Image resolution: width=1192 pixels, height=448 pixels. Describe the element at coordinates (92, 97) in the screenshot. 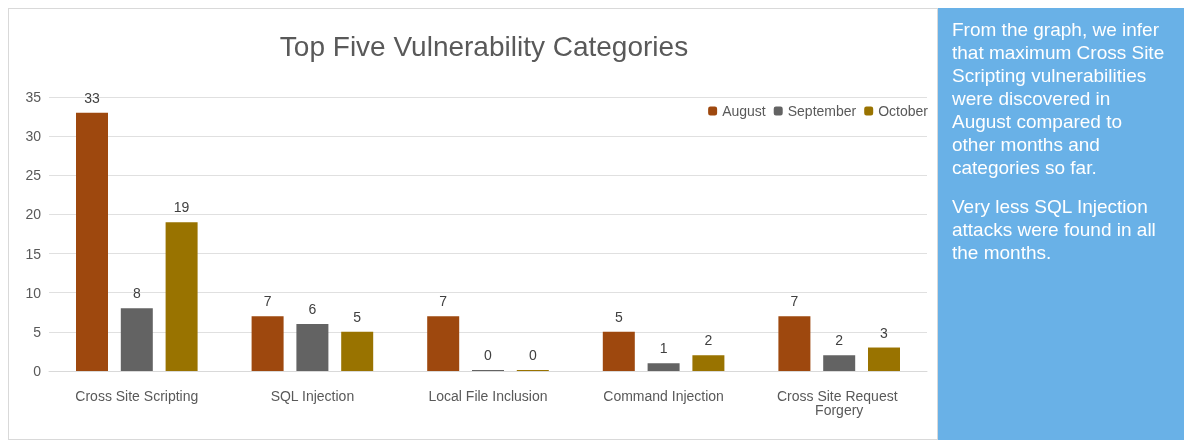

I see `data-label: 33` at that location.